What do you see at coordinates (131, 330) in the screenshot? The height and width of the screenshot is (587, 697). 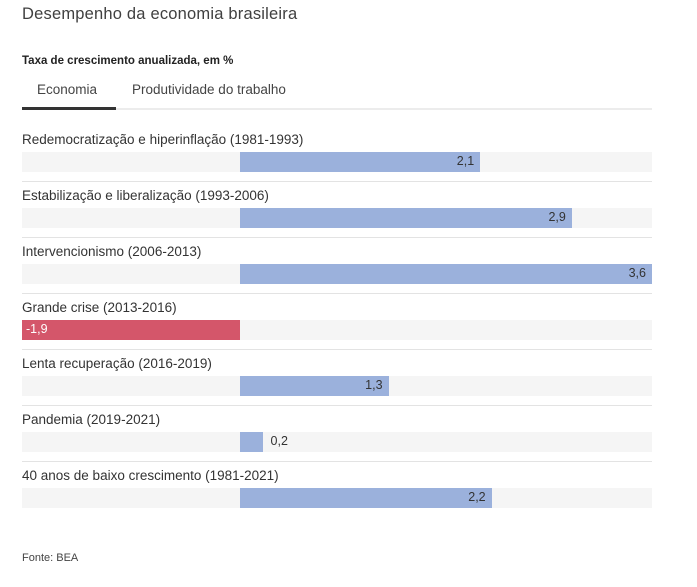 I see `bar-negative` at bounding box center [131, 330].